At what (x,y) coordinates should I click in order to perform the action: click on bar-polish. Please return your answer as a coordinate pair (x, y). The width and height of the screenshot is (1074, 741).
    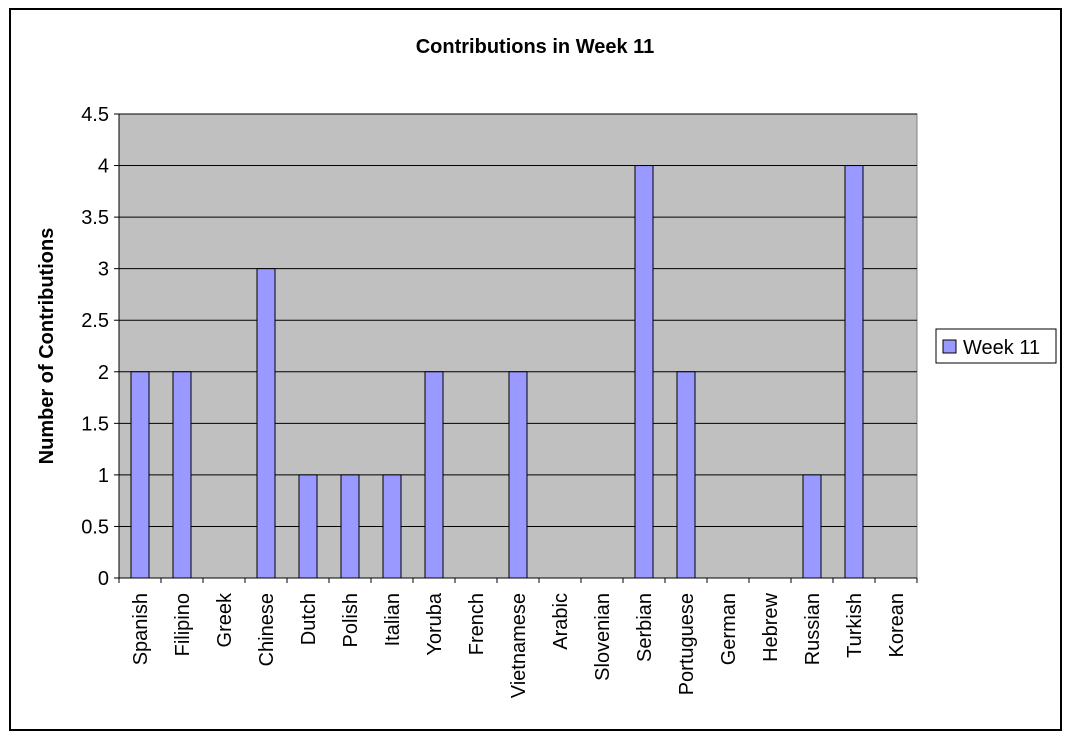
    Looking at the image, I should click on (350, 526).